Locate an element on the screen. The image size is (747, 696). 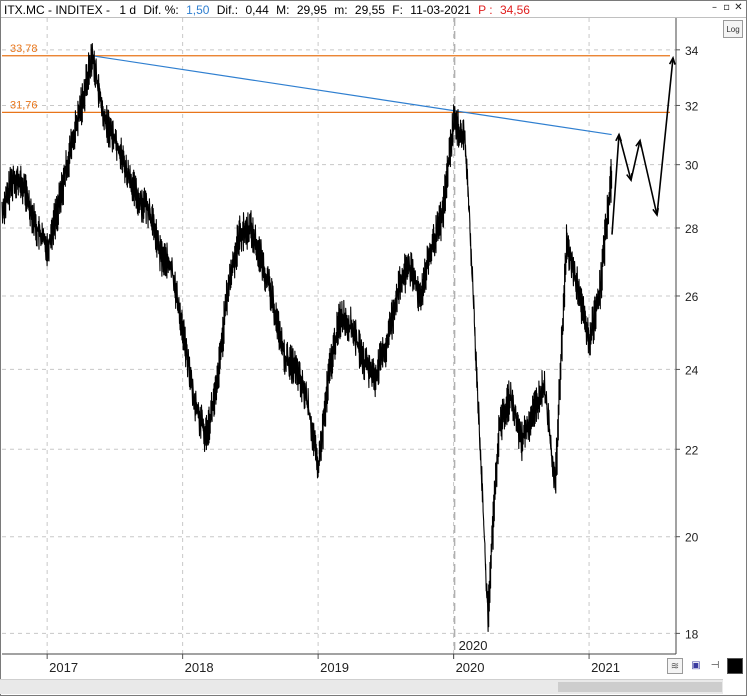
x-tick-label: 2017 is located at coordinates (63, 667).